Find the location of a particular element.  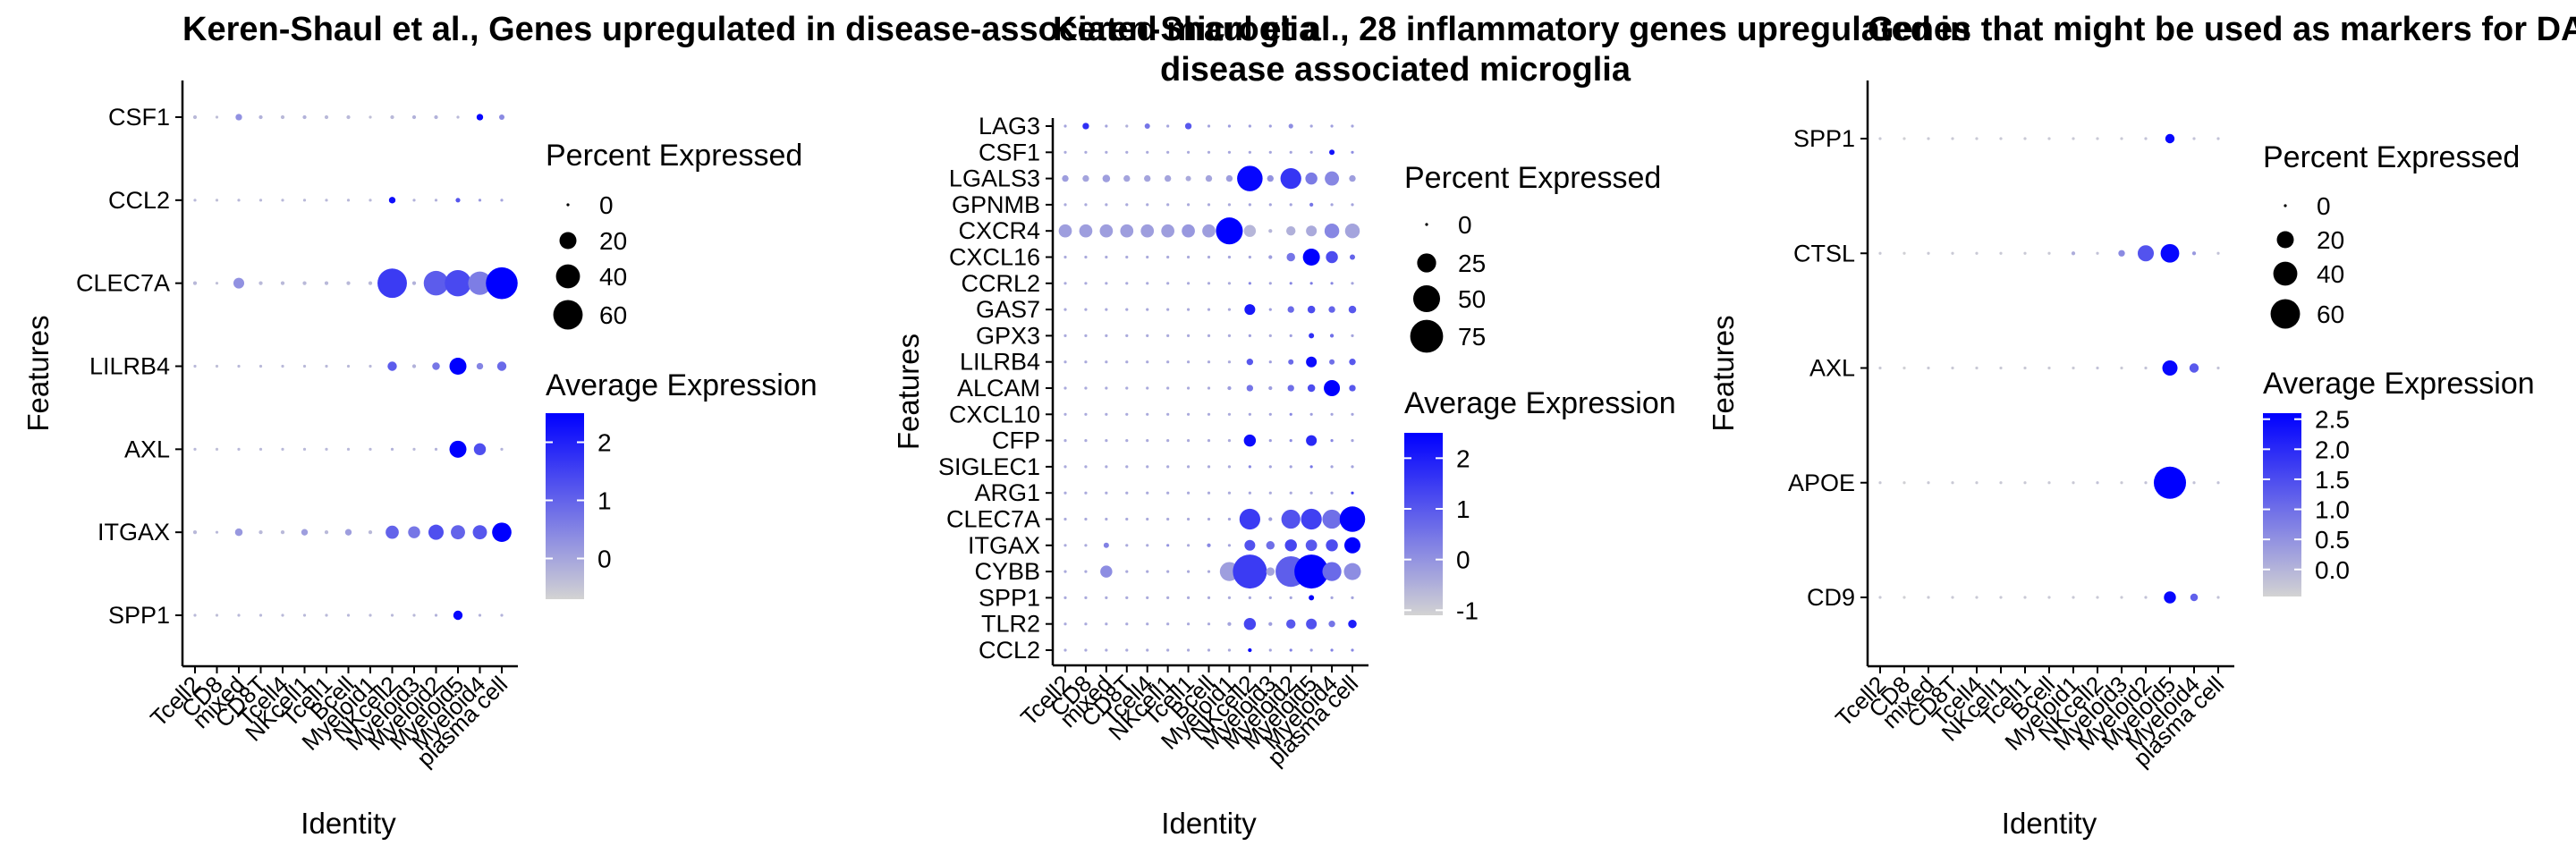

color-legend-label: 0.0 is located at coordinates (2332, 570).